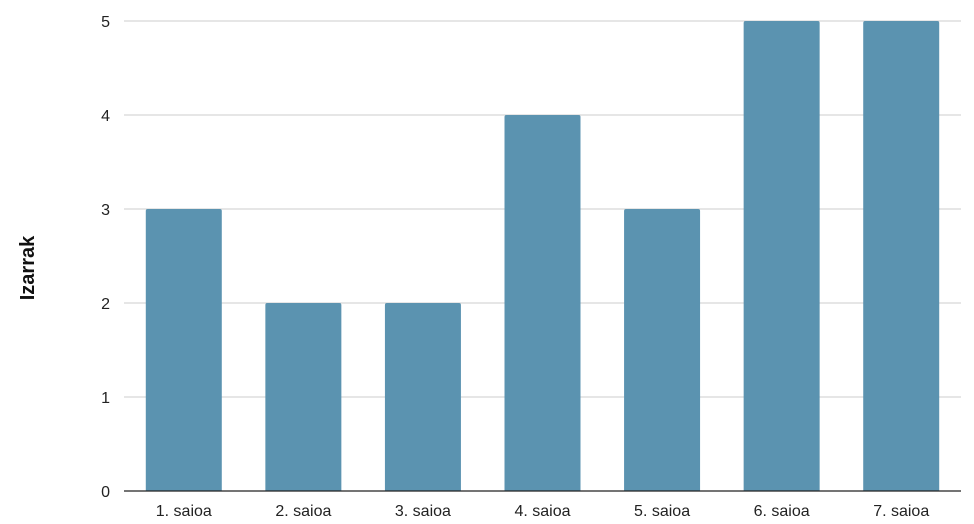 Image resolution: width=974 pixels, height=524 pixels. I want to click on y-tick-label: 3, so click(105, 210).